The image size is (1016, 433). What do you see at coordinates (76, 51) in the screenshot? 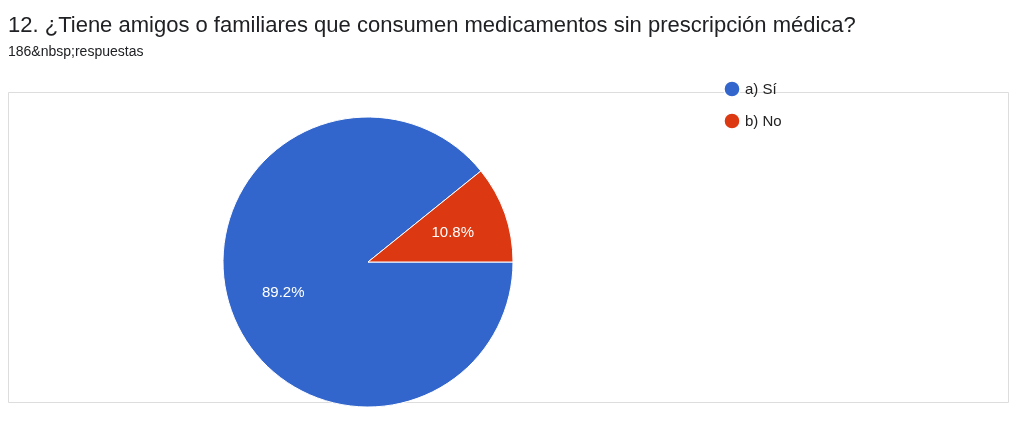
I see `text: 186&nbsp;respuestas` at bounding box center [76, 51].